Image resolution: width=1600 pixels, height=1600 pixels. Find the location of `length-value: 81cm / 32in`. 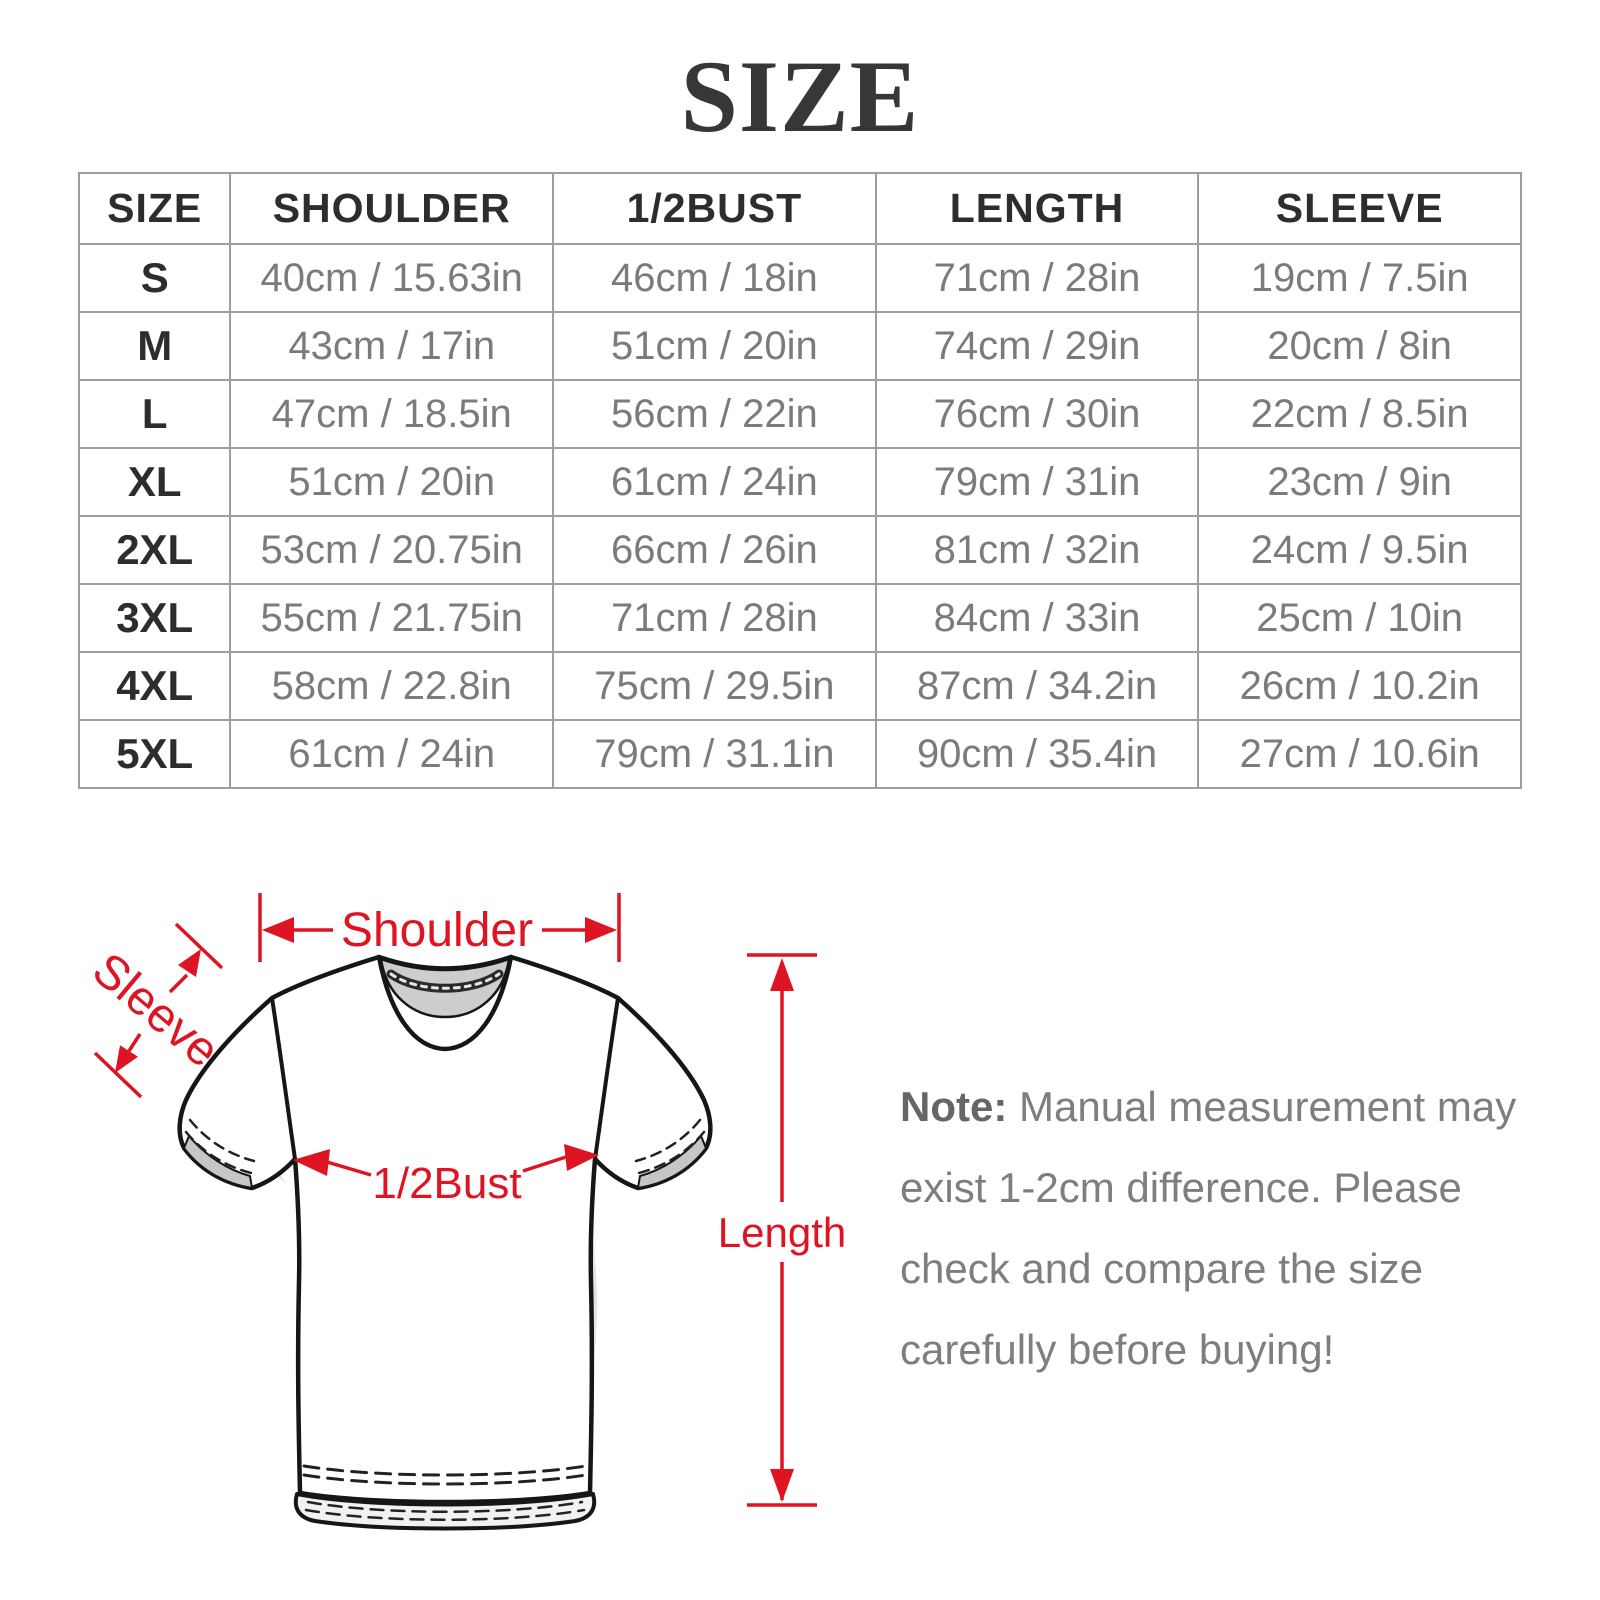

length-value: 81cm / 32in is located at coordinates (1037, 550).